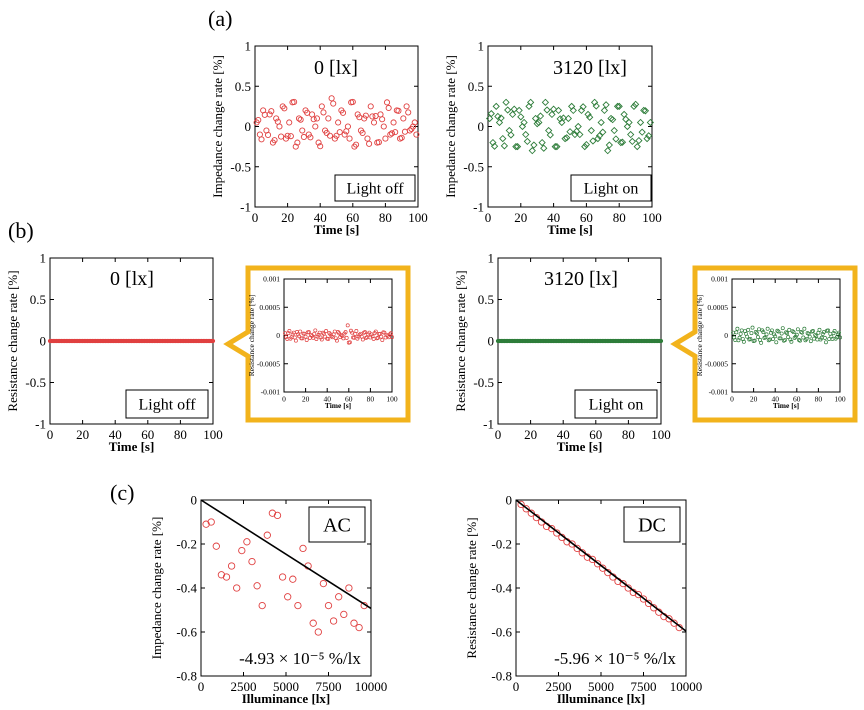 The height and width of the screenshot is (710, 864). I want to click on slope-equation: -5.96 × 10⁻⁵ %/lx, so click(615, 658).